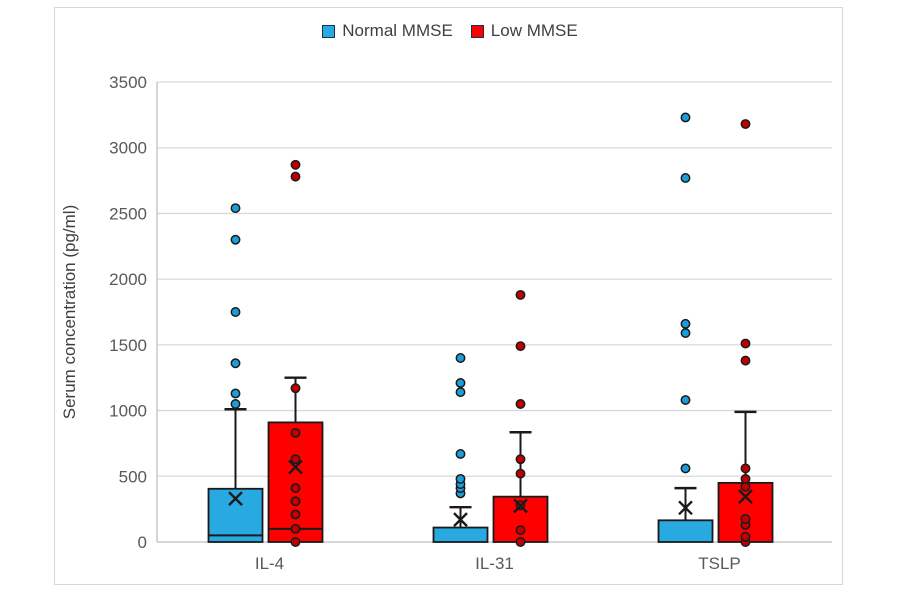  What do you see at coordinates (719, 563) in the screenshot?
I see `x-category-label: TSLP` at bounding box center [719, 563].